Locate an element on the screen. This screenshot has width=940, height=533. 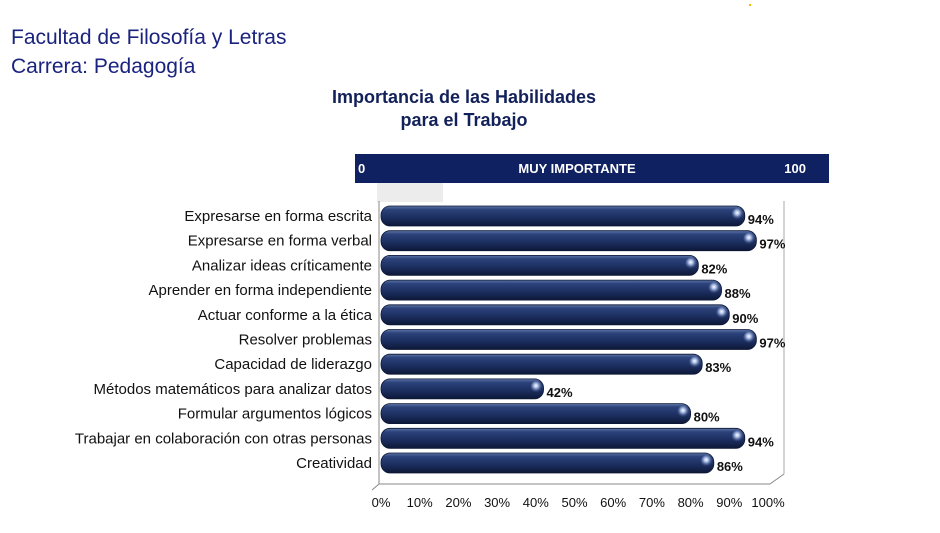
chart-title-line-2: para el Trabajo is located at coordinates (464, 120).